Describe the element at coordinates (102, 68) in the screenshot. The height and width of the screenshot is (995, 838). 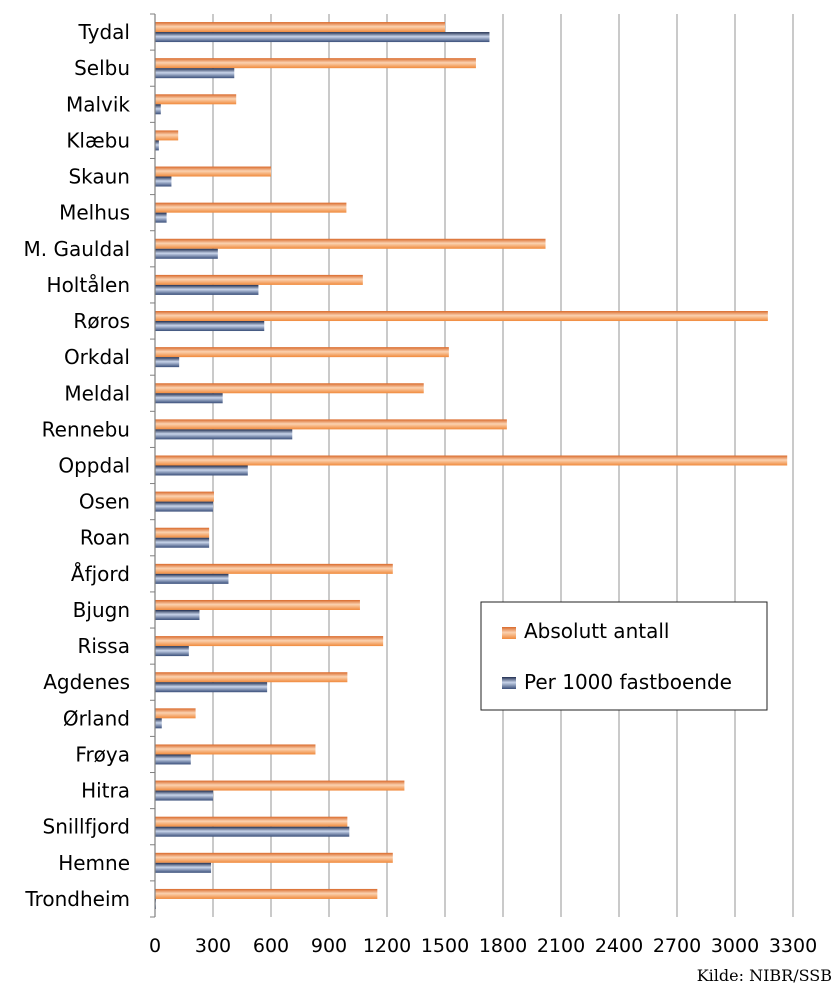
I see `category-label-1: Selbu` at that location.